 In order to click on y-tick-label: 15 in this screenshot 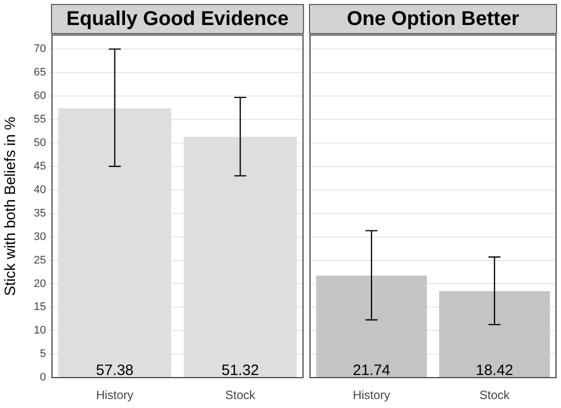, I will do `click(40, 307)`.